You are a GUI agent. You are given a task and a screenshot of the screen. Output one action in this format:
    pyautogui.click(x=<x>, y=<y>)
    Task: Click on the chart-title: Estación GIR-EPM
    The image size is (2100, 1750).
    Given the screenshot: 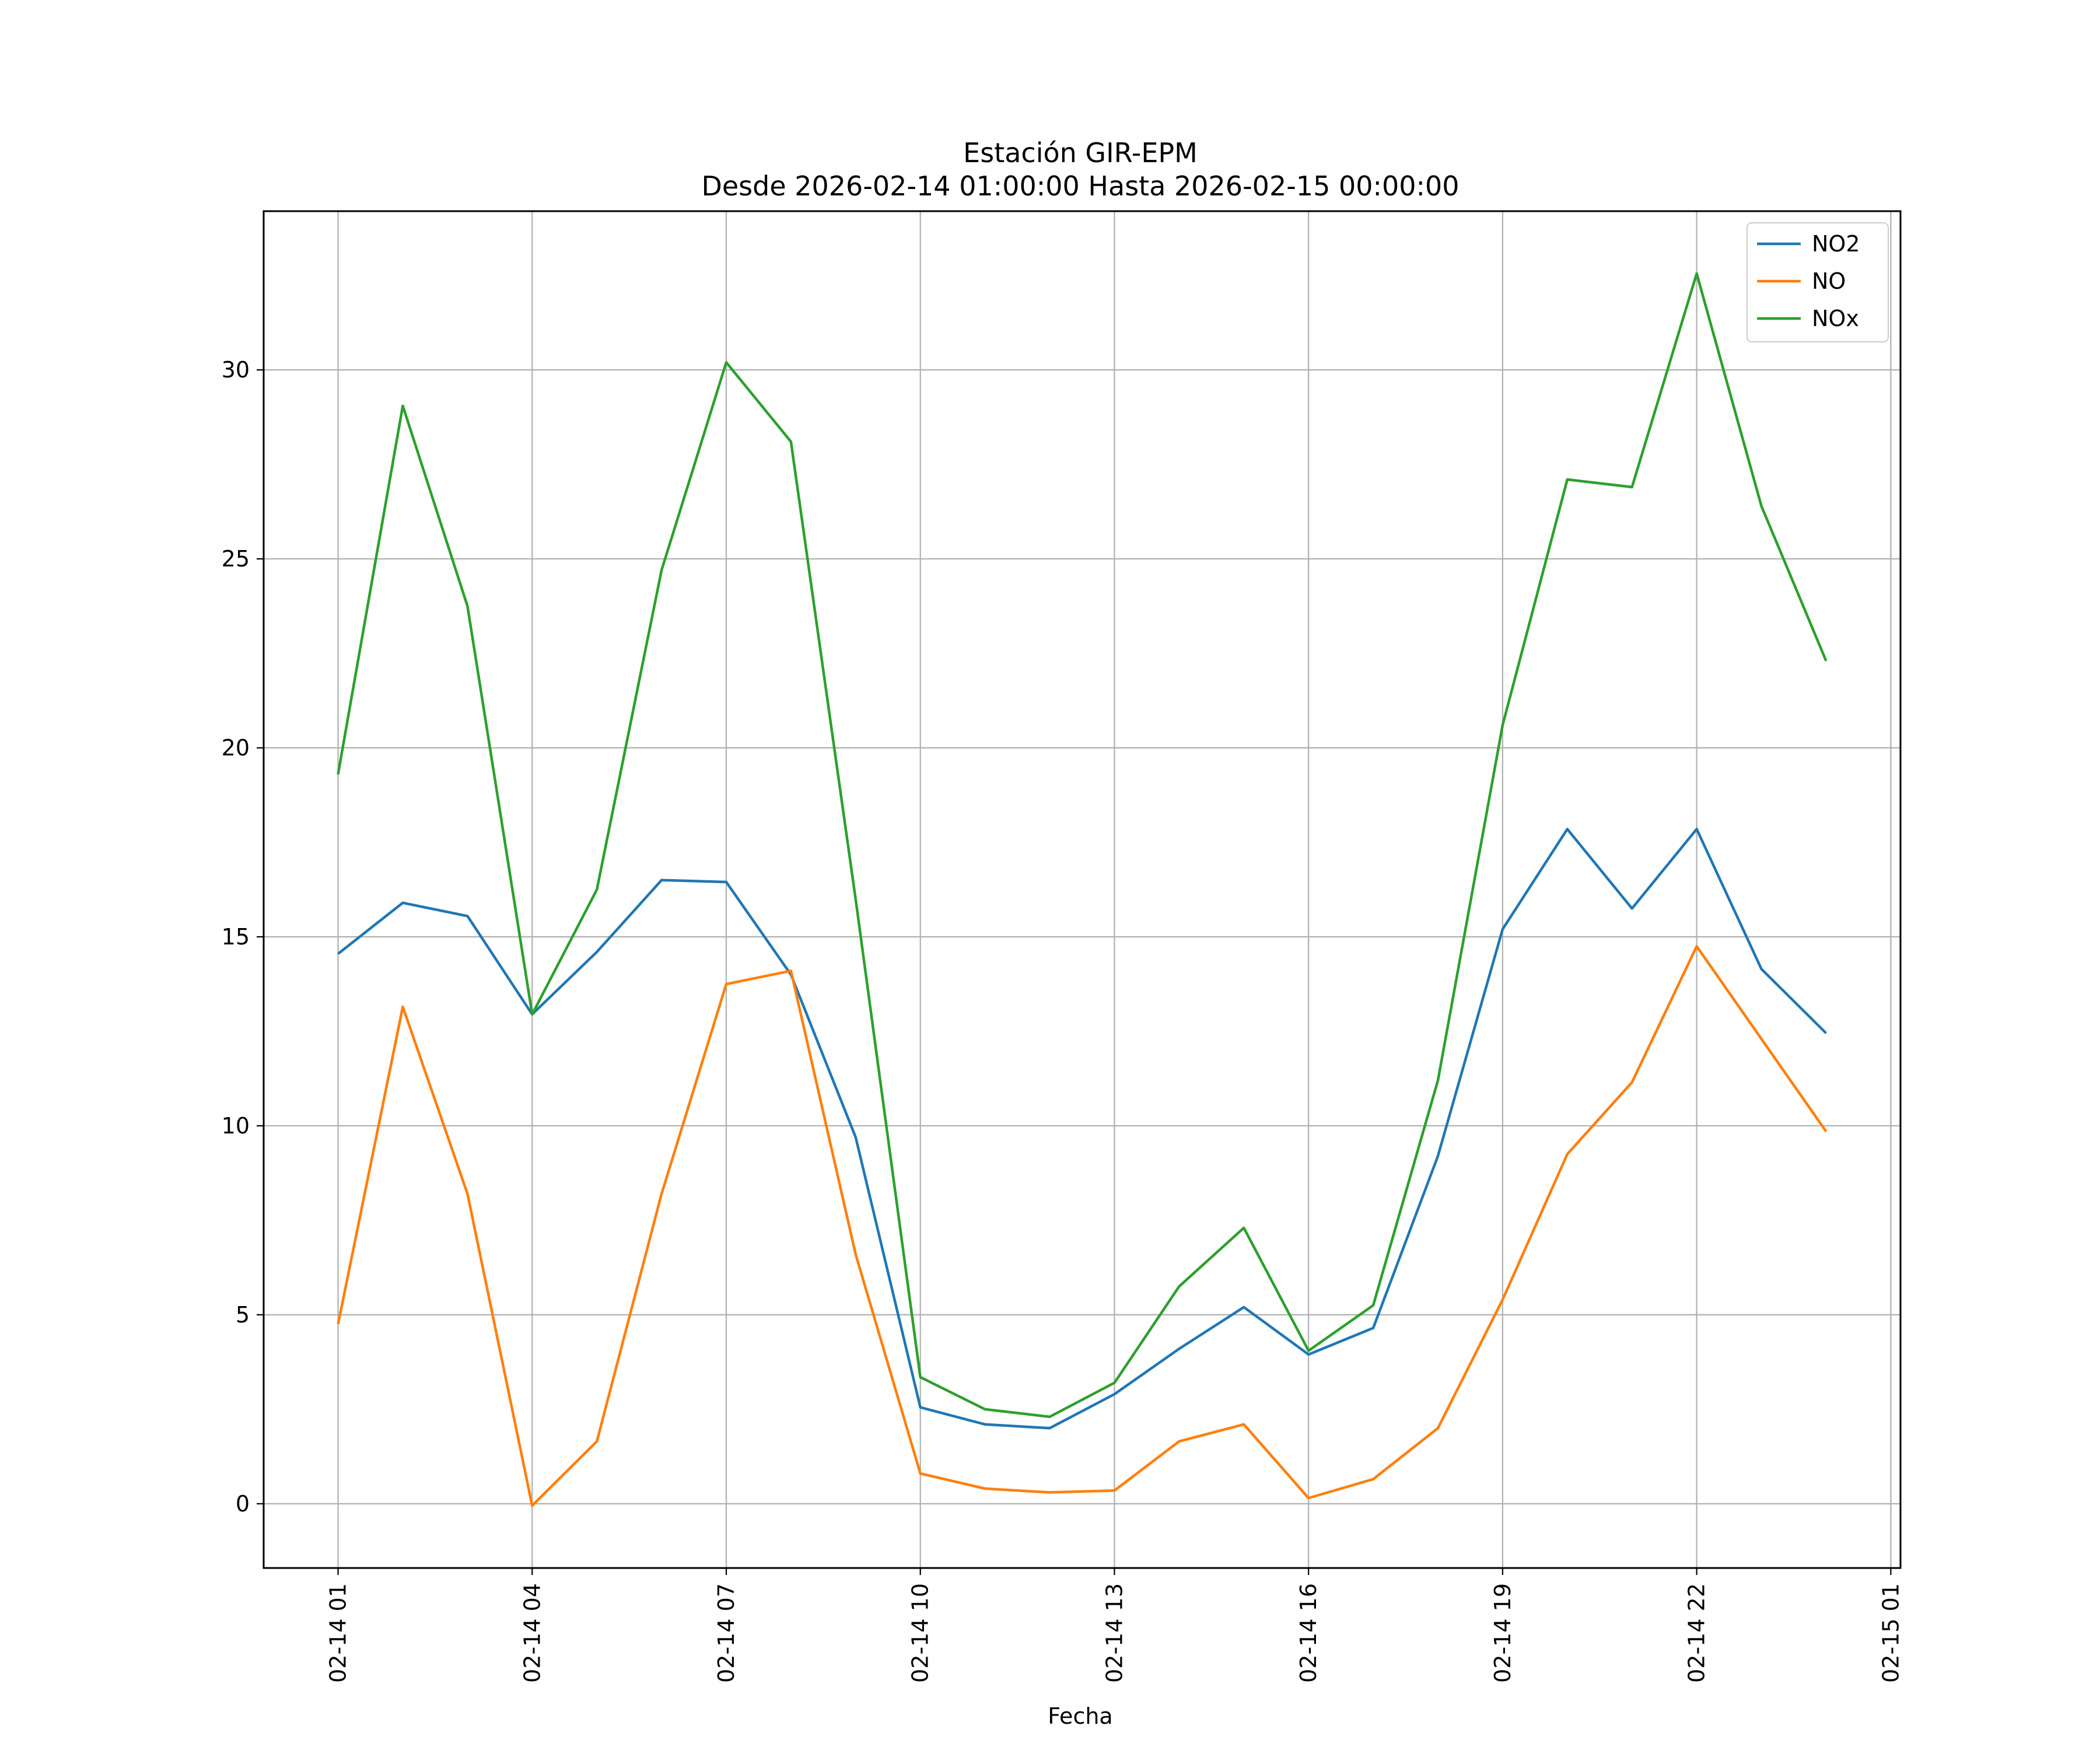 What is the action you would take?
    pyautogui.click(x=1080, y=153)
    